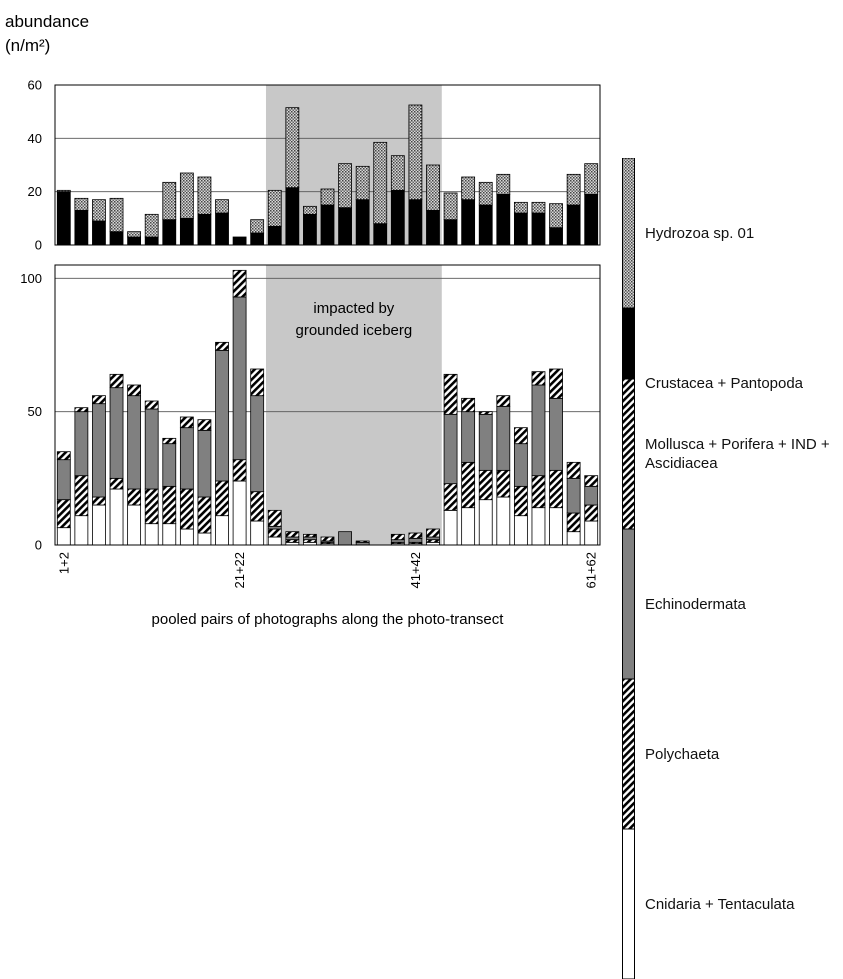 This screenshot has height=979, width=843. Describe the element at coordinates (353, 330) in the screenshot. I see `annotation: grounded iceberg` at that location.